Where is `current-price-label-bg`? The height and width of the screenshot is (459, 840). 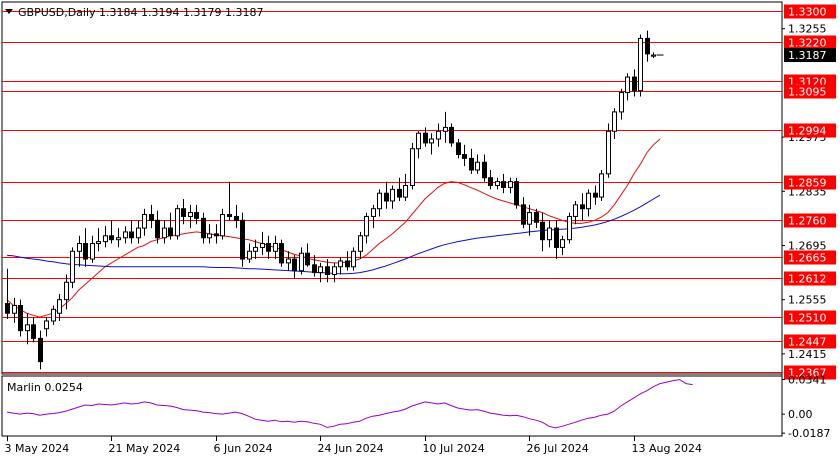 current-price-label-bg is located at coordinates (810, 55).